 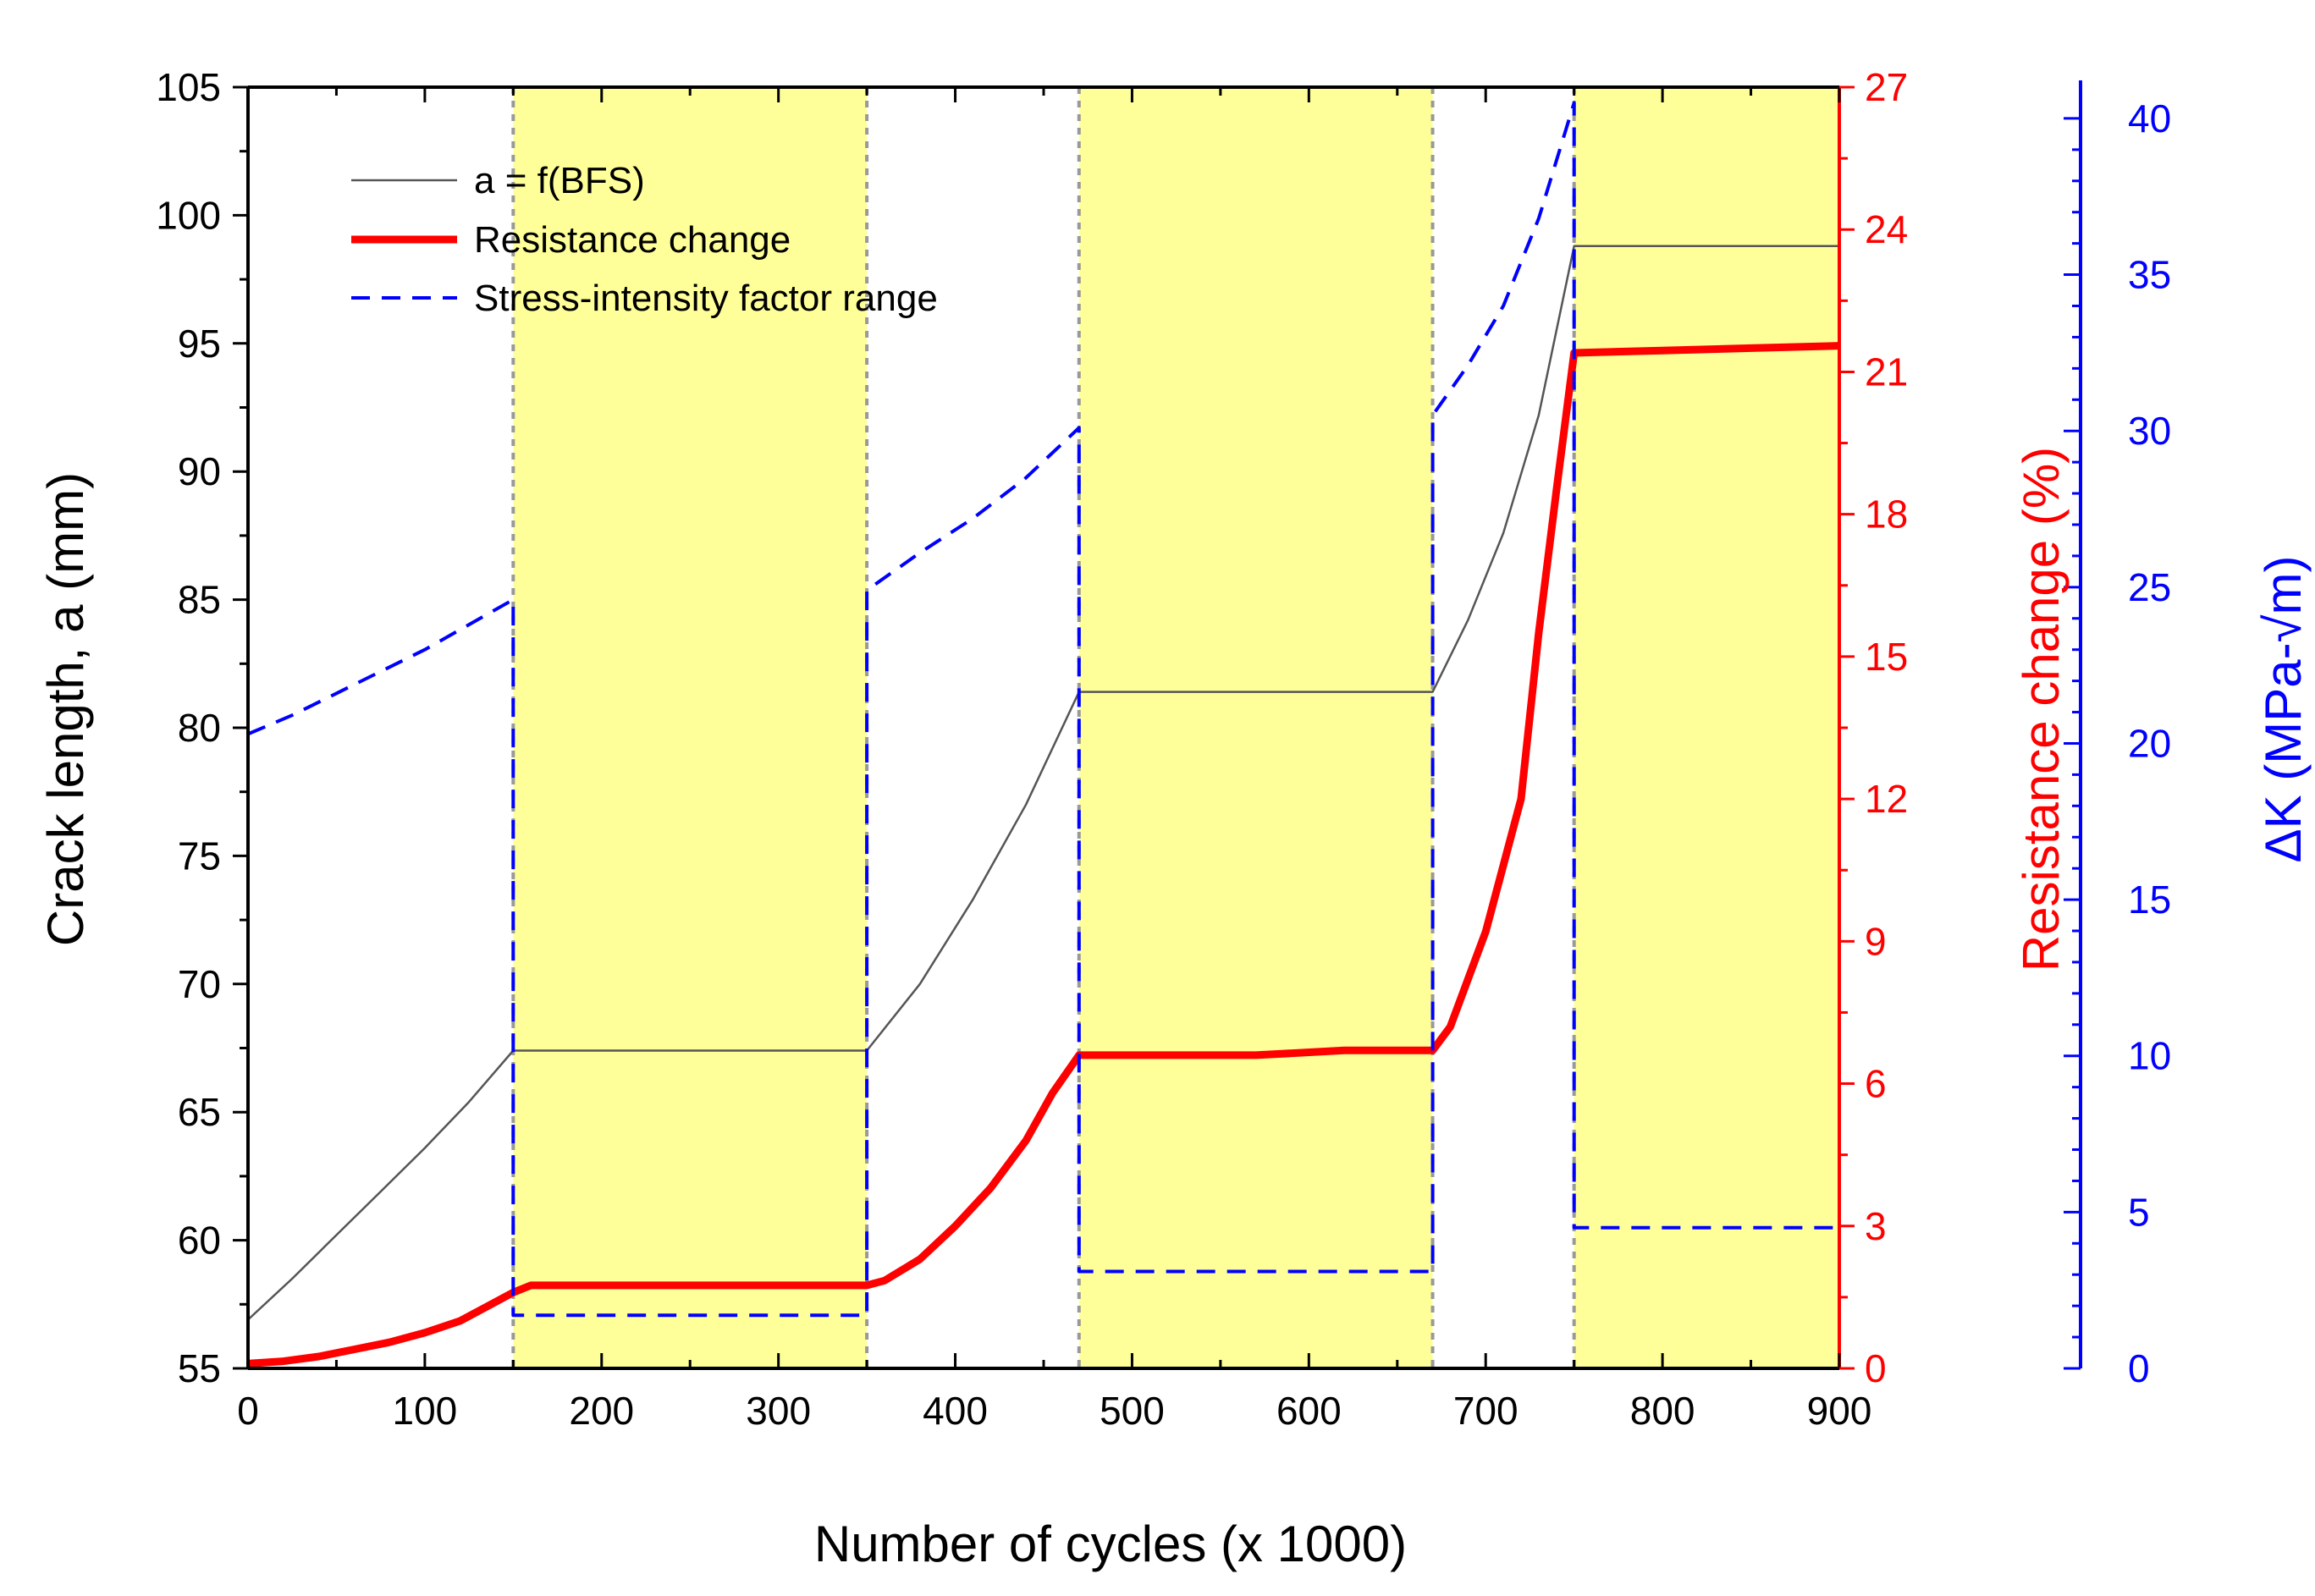 I want to click on x-tick-label-8: 800, so click(x=1662, y=1411).